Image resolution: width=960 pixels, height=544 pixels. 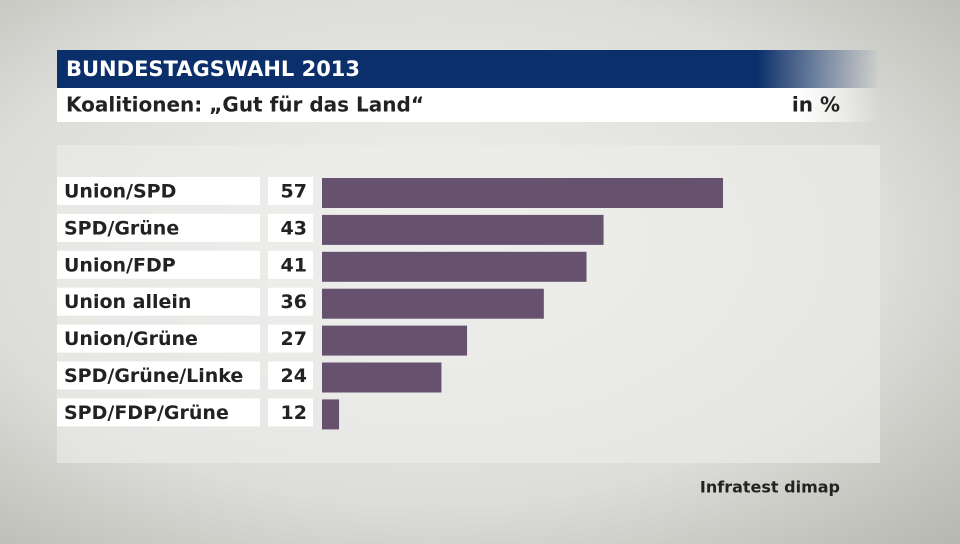 What do you see at coordinates (131, 339) in the screenshot?
I see `category-label: Union/Grüne` at bounding box center [131, 339].